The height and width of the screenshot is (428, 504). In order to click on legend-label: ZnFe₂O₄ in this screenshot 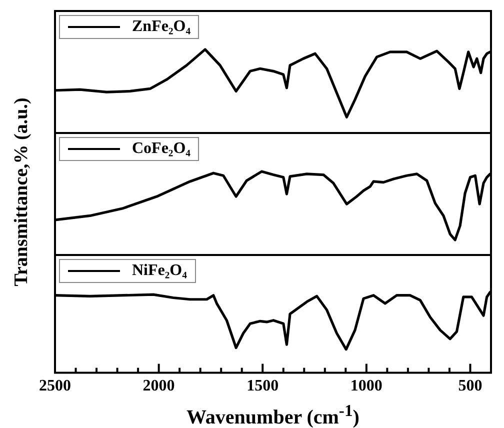, I will do `click(161, 27)`.